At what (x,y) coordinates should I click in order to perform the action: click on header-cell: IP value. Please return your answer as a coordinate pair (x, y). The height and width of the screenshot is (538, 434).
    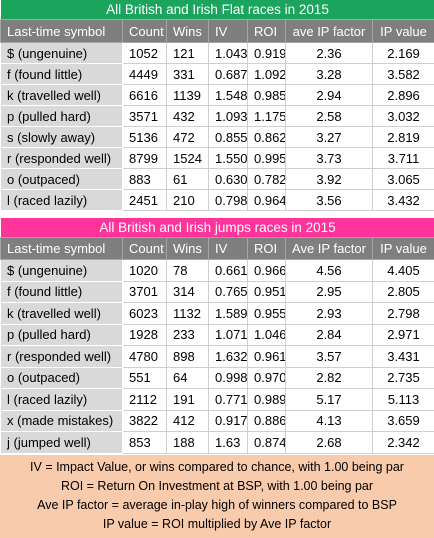
    Looking at the image, I should click on (402, 31).